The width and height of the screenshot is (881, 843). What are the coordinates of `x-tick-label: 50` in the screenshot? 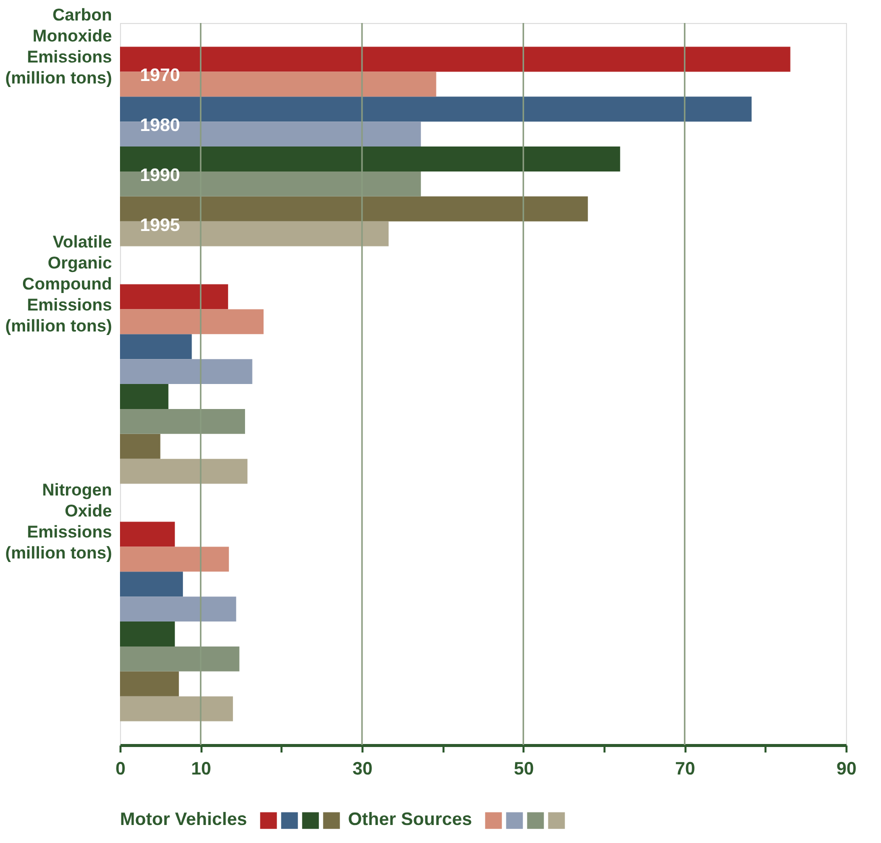 It's located at (524, 768).